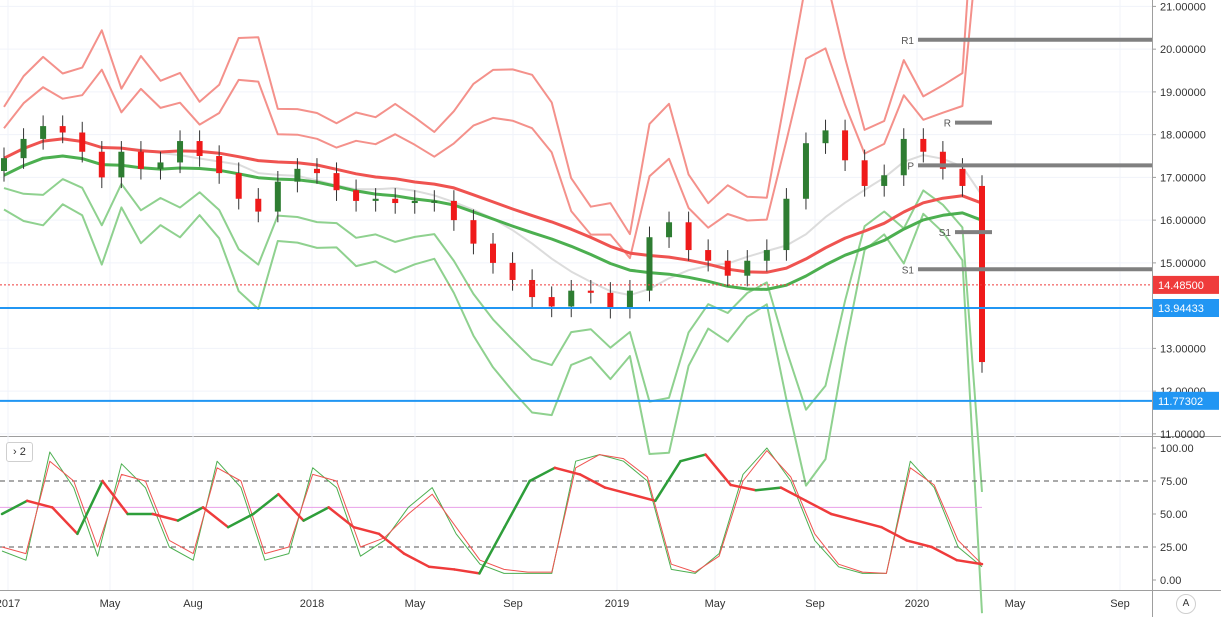  I want to click on price-badge, so click(1186, 400).